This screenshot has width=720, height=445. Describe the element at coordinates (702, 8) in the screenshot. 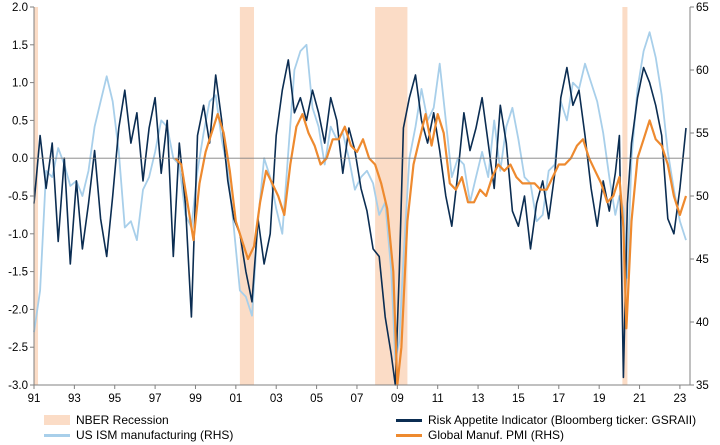

I see `y-right-tick-label: 65` at that location.